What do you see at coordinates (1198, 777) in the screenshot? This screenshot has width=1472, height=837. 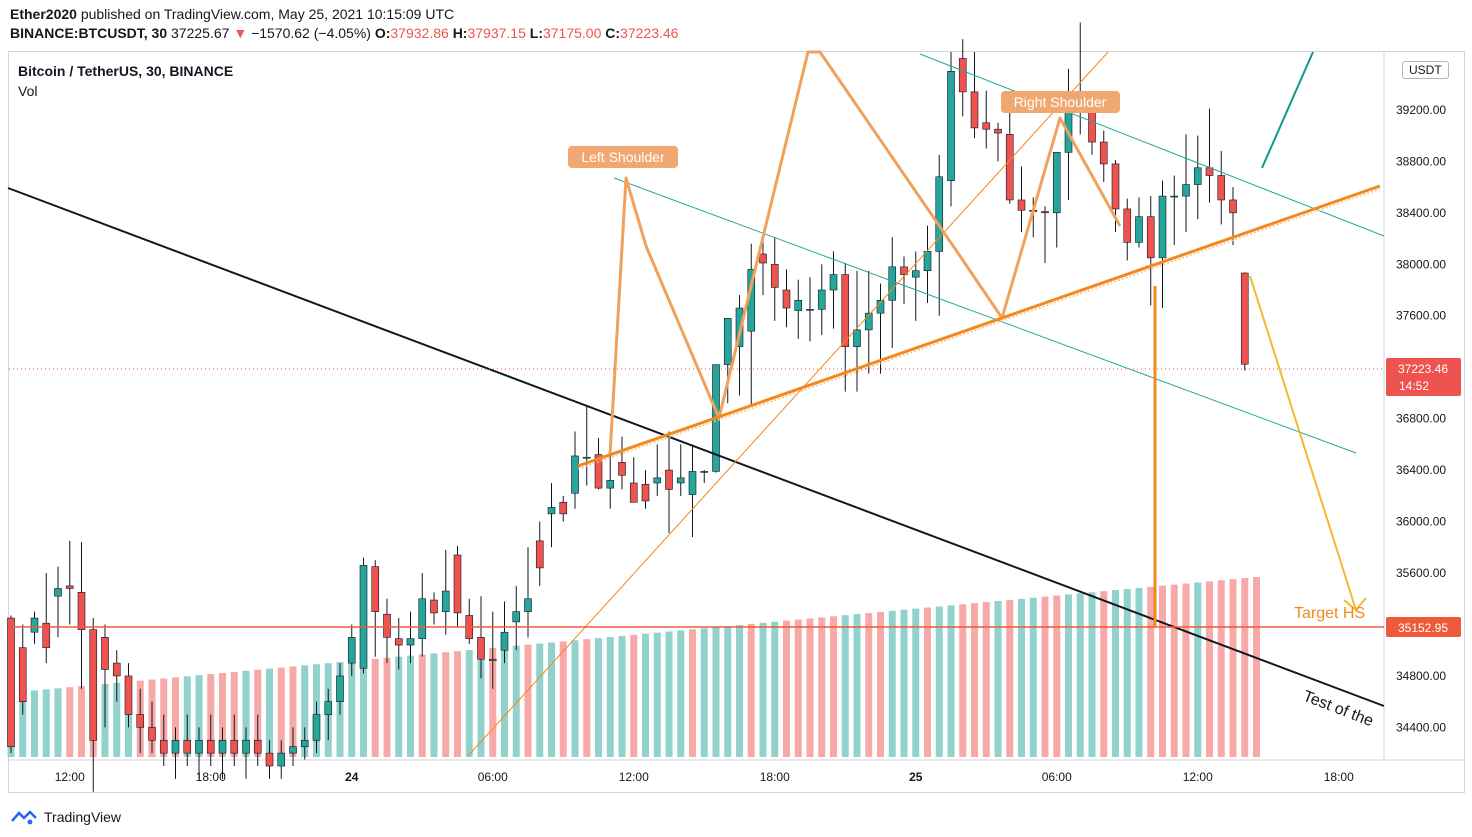 I see `time-tick-label: 12:00` at bounding box center [1198, 777].